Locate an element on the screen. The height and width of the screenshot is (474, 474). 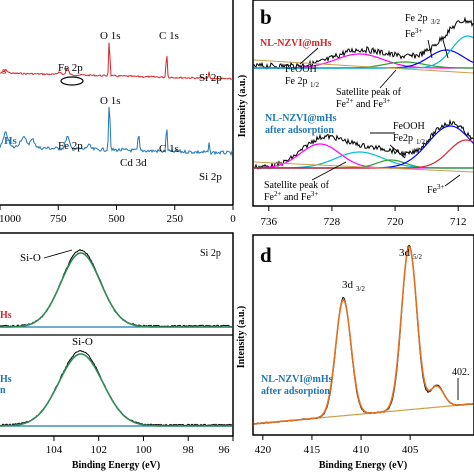
panel-d-peak3-label: 402. is located at coordinates (461, 372).